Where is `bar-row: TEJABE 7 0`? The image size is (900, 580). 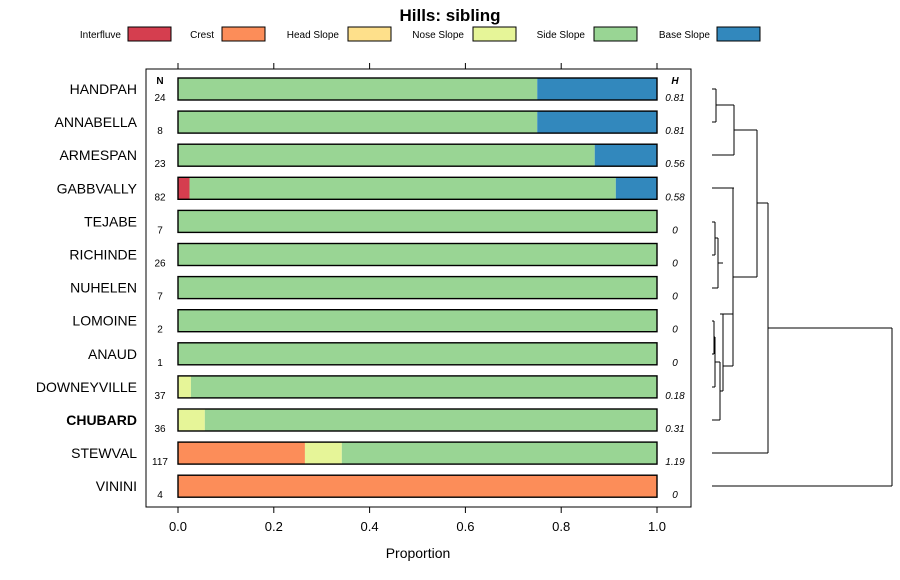 bar-row: TEJABE 7 0 is located at coordinates (381, 222).